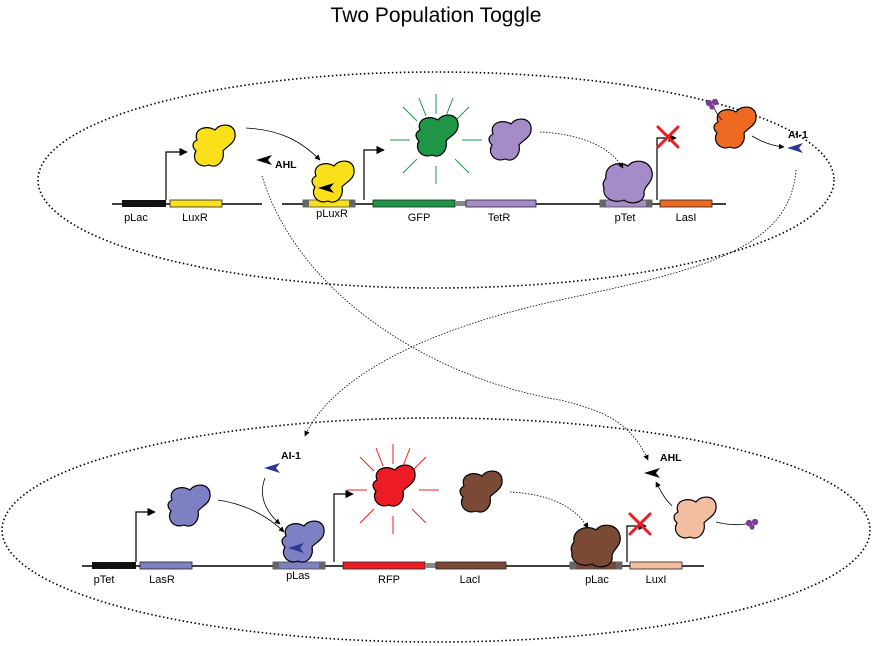  Describe the element at coordinates (299, 565) in the screenshot. I see `plas-promoter` at that location.